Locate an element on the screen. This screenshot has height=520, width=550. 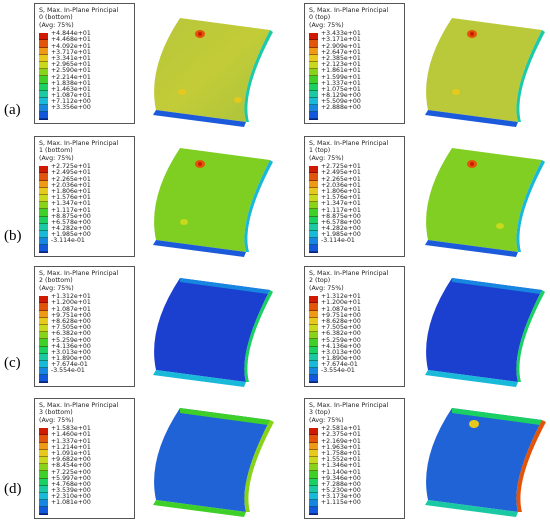
scale-value: +4.282e+00 is located at coordinates (71, 229).